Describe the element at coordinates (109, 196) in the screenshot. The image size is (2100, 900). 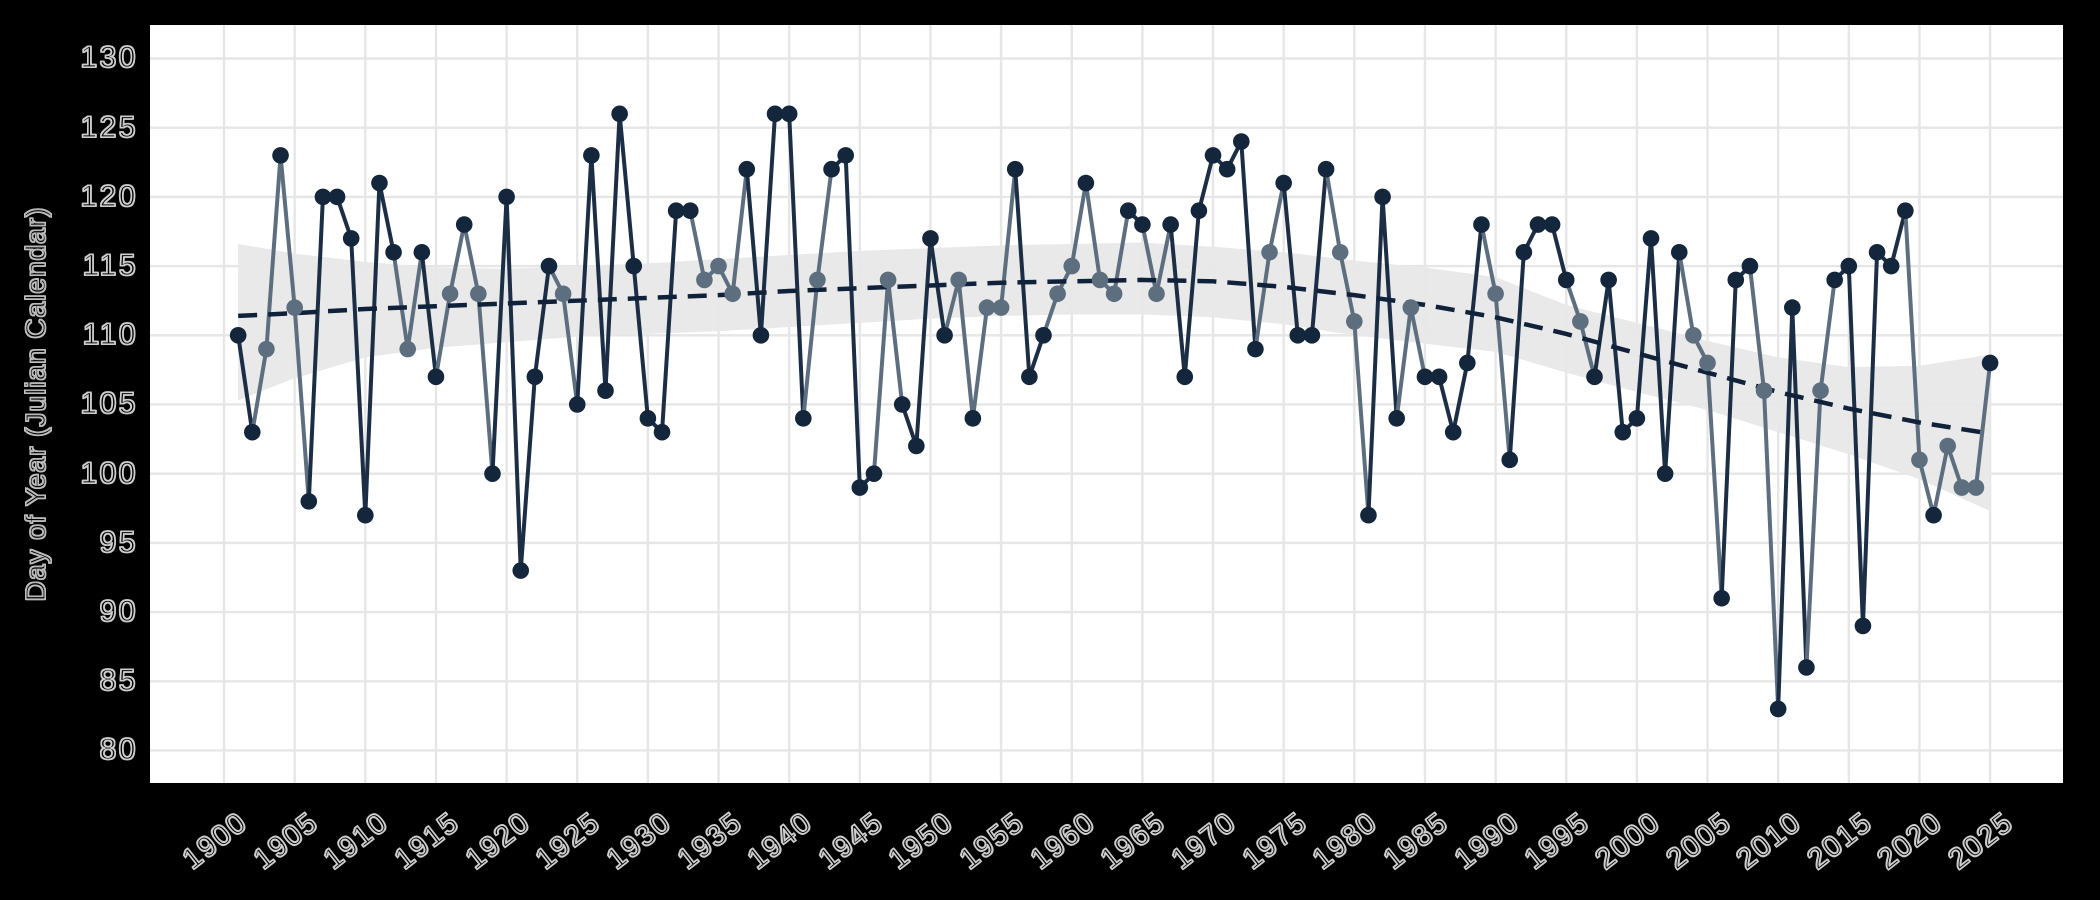
I see `y-tick-label: 120` at that location.